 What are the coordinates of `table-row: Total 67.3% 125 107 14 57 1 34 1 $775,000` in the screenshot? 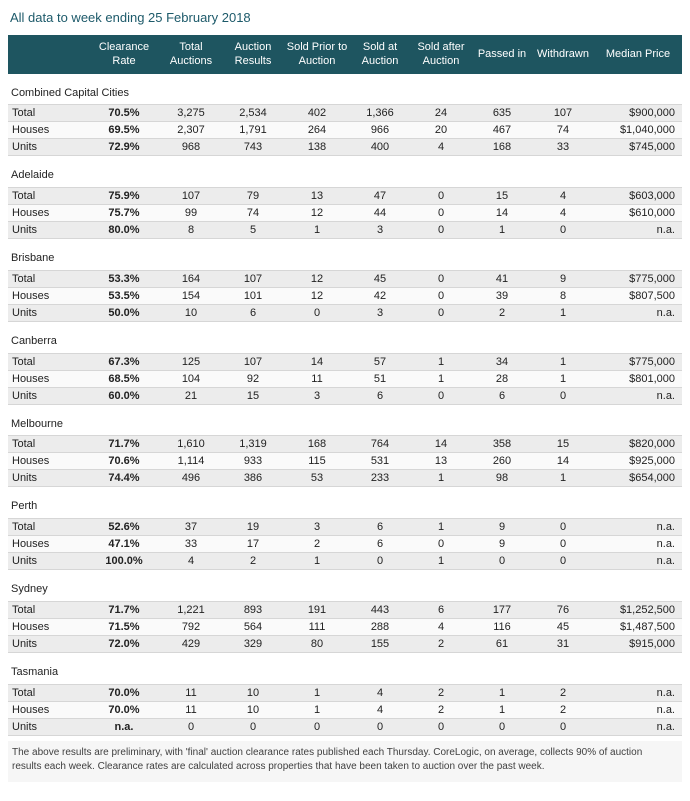 It's located at (345, 361).